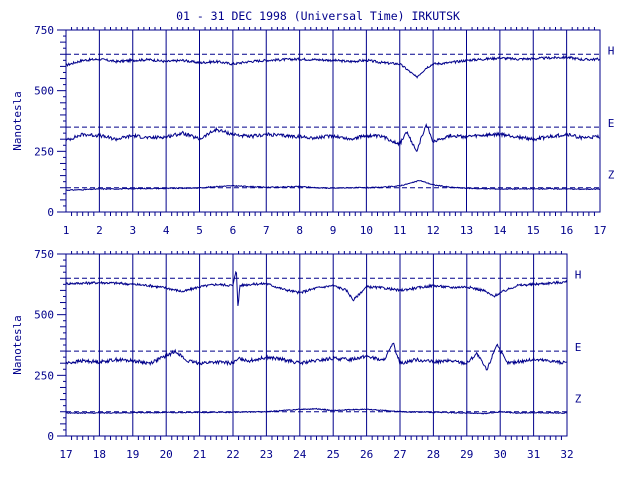 The height and width of the screenshot is (480, 640). I want to click on x-tick-label: 20, so click(166, 454).